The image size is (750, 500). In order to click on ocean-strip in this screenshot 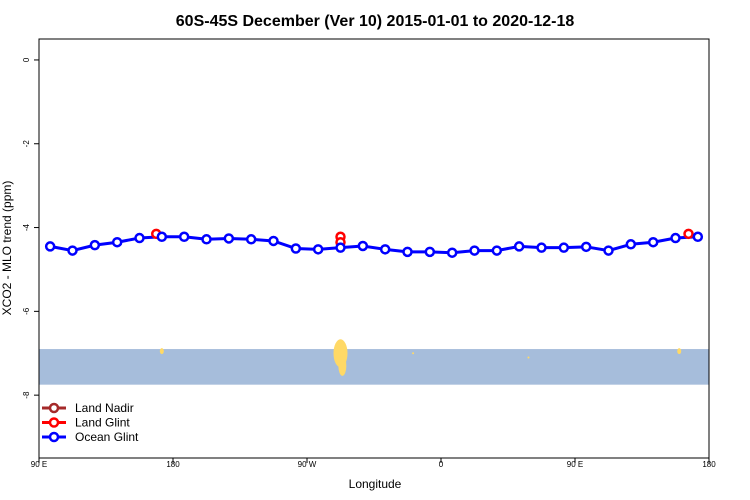, I will do `click(374, 367)`.